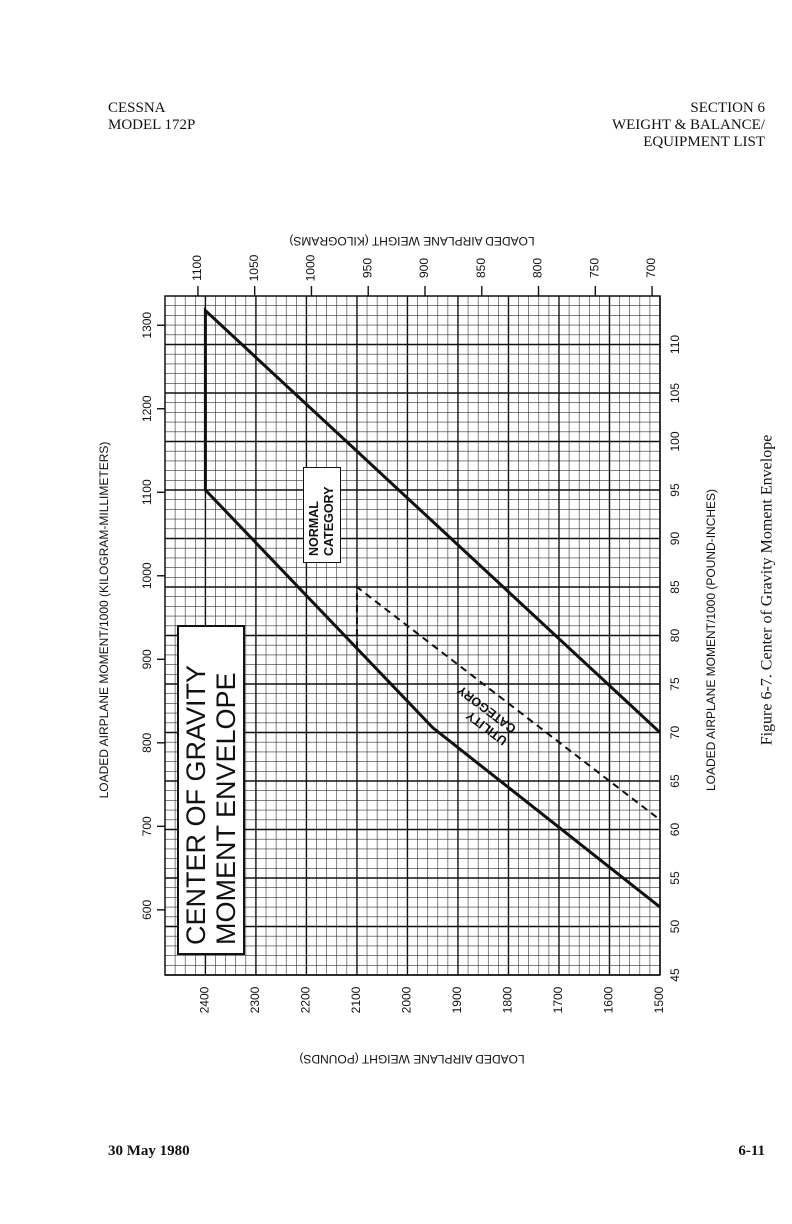 This screenshot has width=792, height=1224. Describe the element at coordinates (675, 733) in the screenshot. I see `x-tick-label: 70` at that location.